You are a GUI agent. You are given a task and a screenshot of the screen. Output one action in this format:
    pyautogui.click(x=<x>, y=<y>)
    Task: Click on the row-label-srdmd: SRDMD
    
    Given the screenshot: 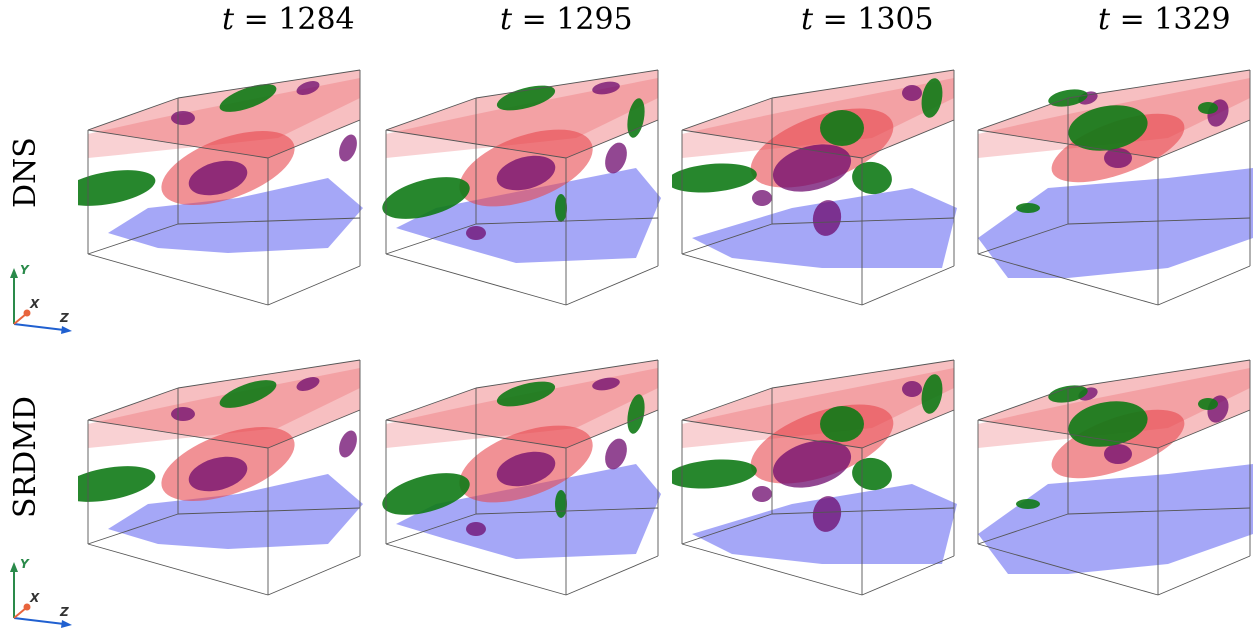 What is the action you would take?
    pyautogui.click(x=25, y=457)
    